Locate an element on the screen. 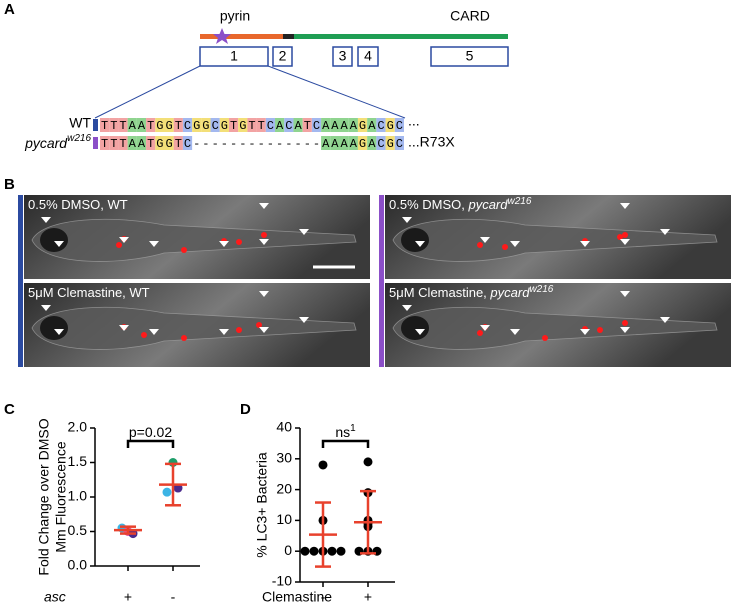 The width and height of the screenshot is (732, 608). mutant-bar is located at coordinates (381, 281).